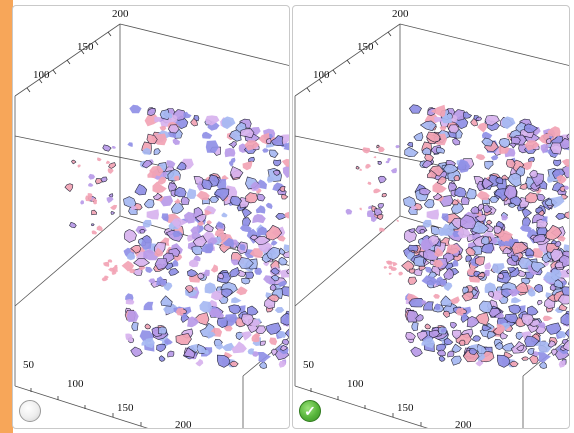 The image size is (574, 433). I want to click on tick-label-top: 200, so click(400, 14).